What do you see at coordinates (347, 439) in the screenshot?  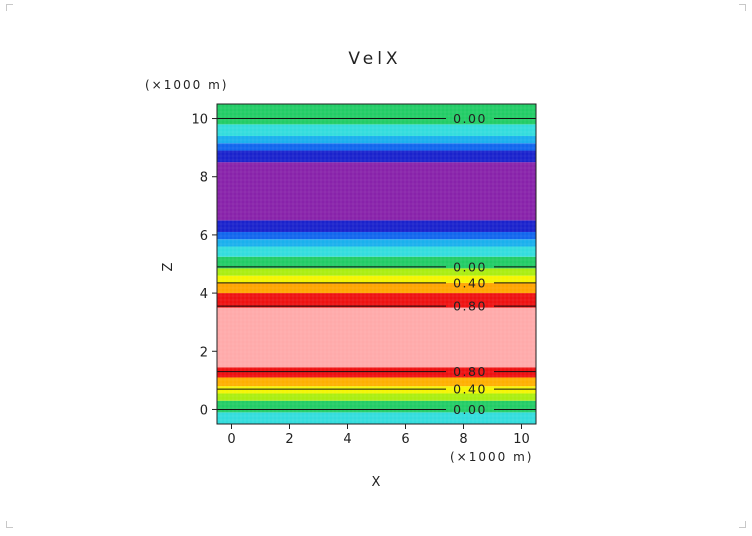 I see `x-tick-label-2: 4` at bounding box center [347, 439].